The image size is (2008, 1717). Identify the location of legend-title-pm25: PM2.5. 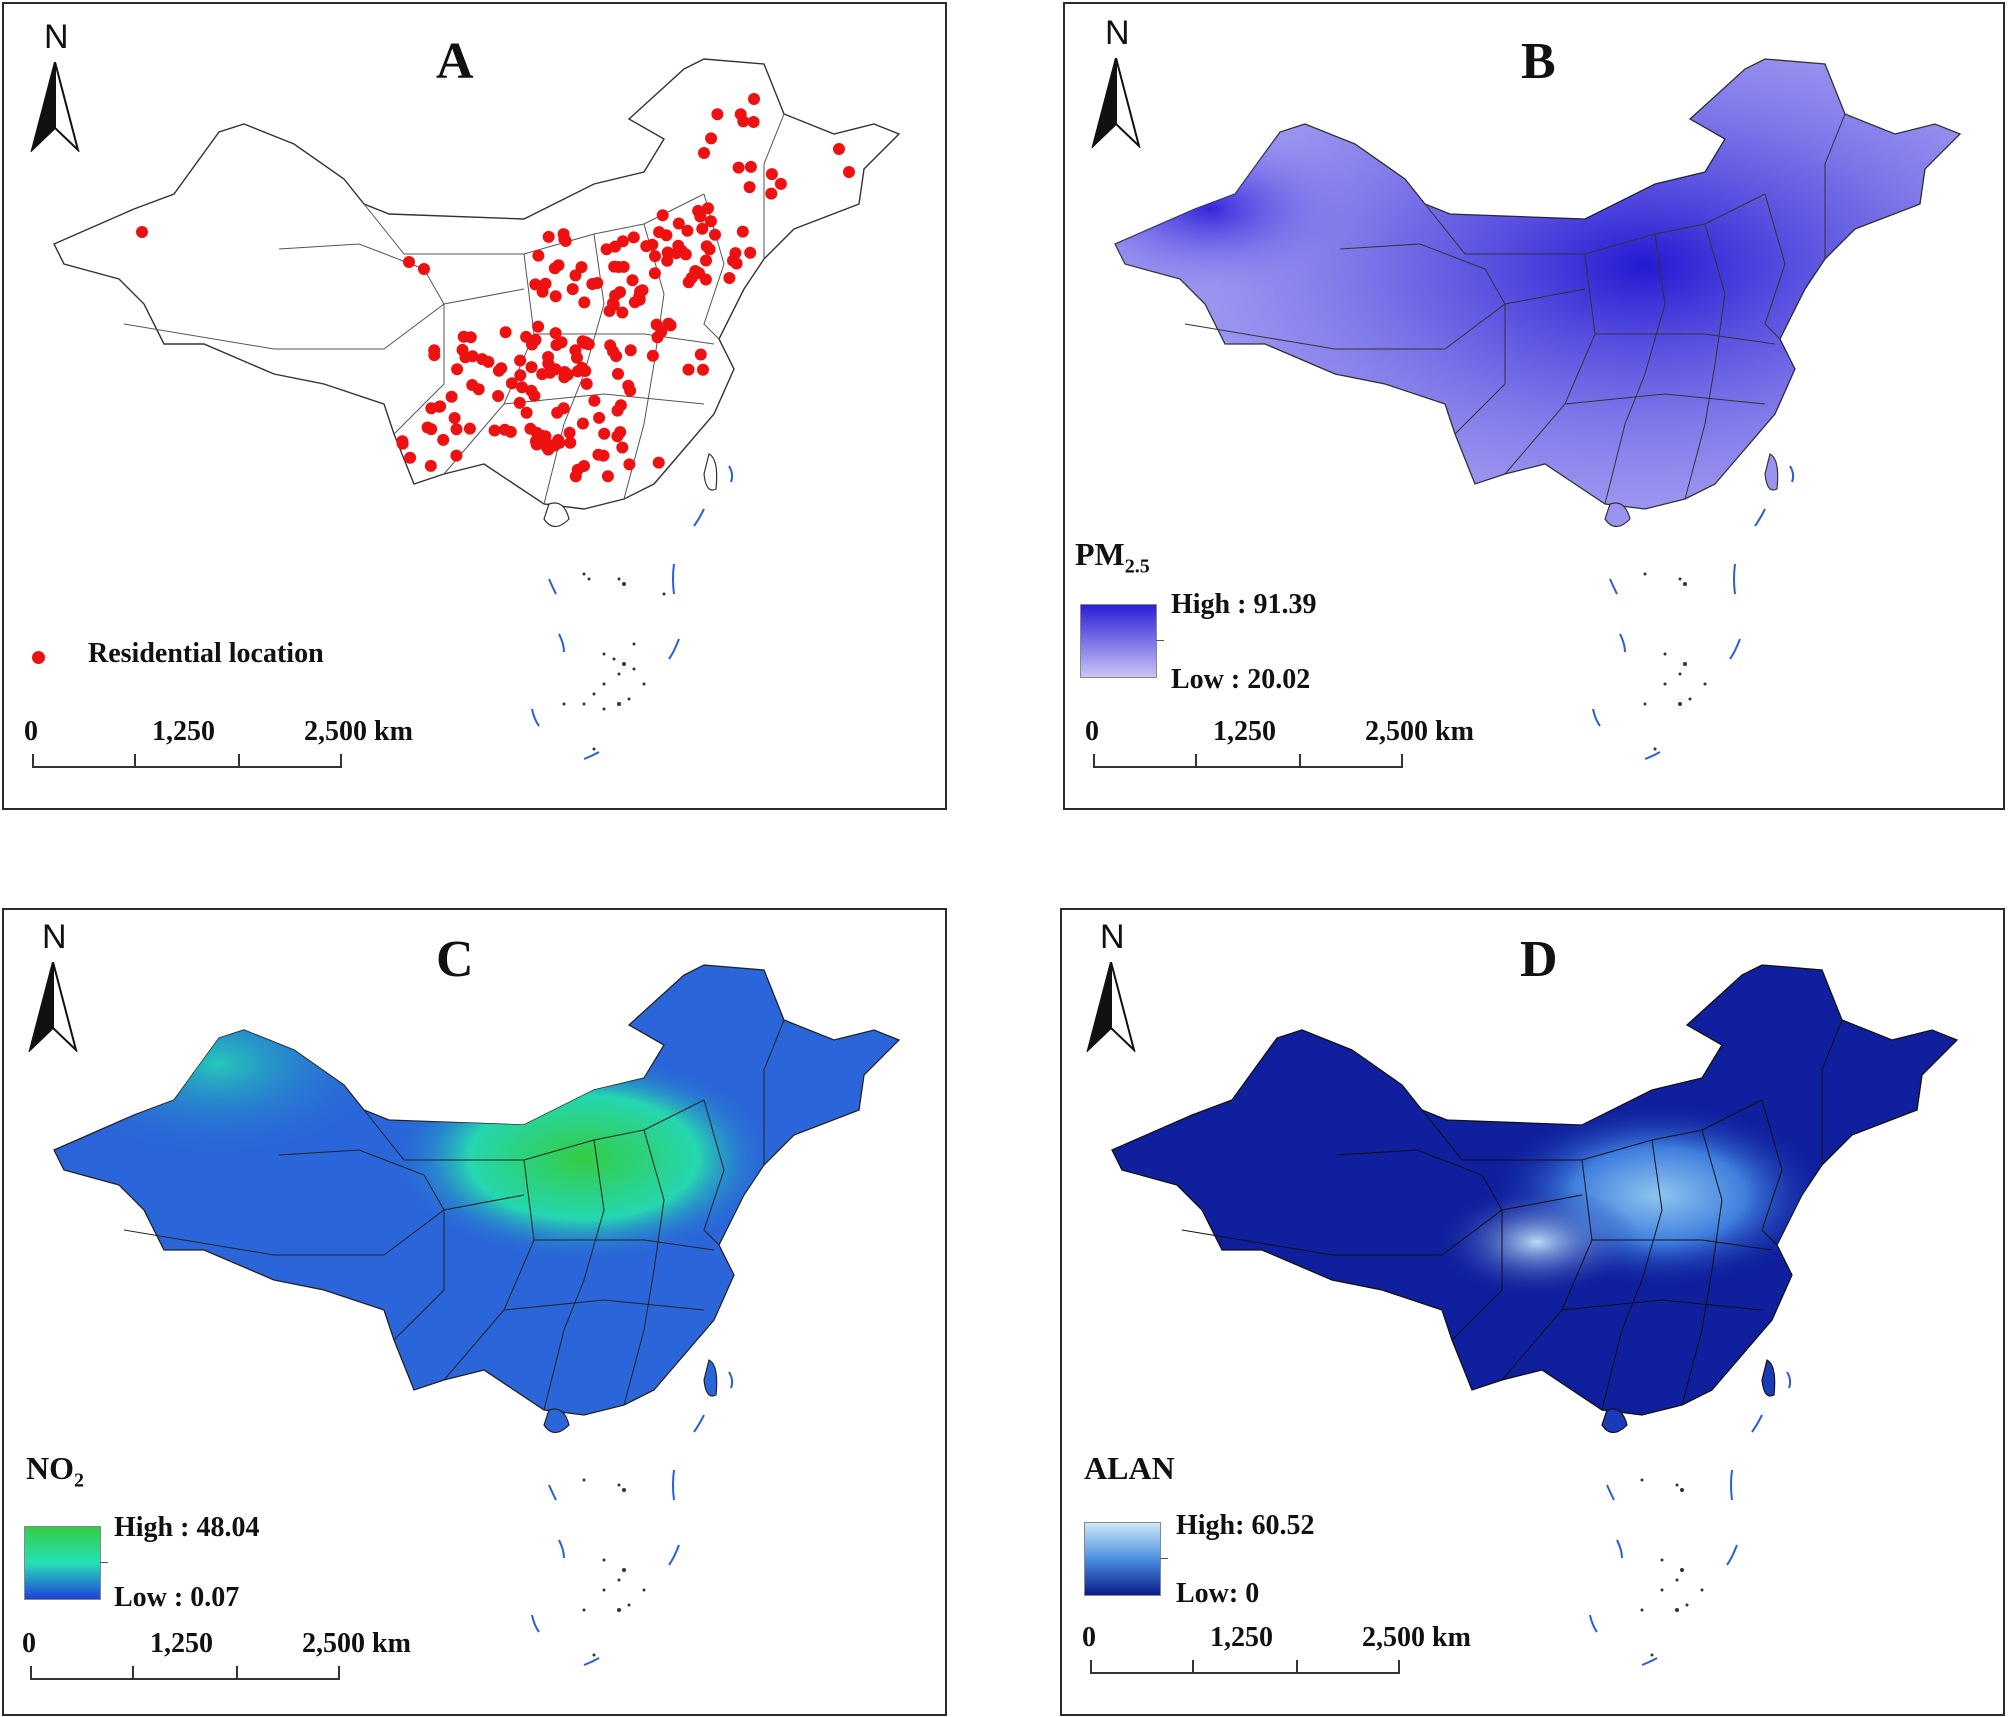
(1112, 557).